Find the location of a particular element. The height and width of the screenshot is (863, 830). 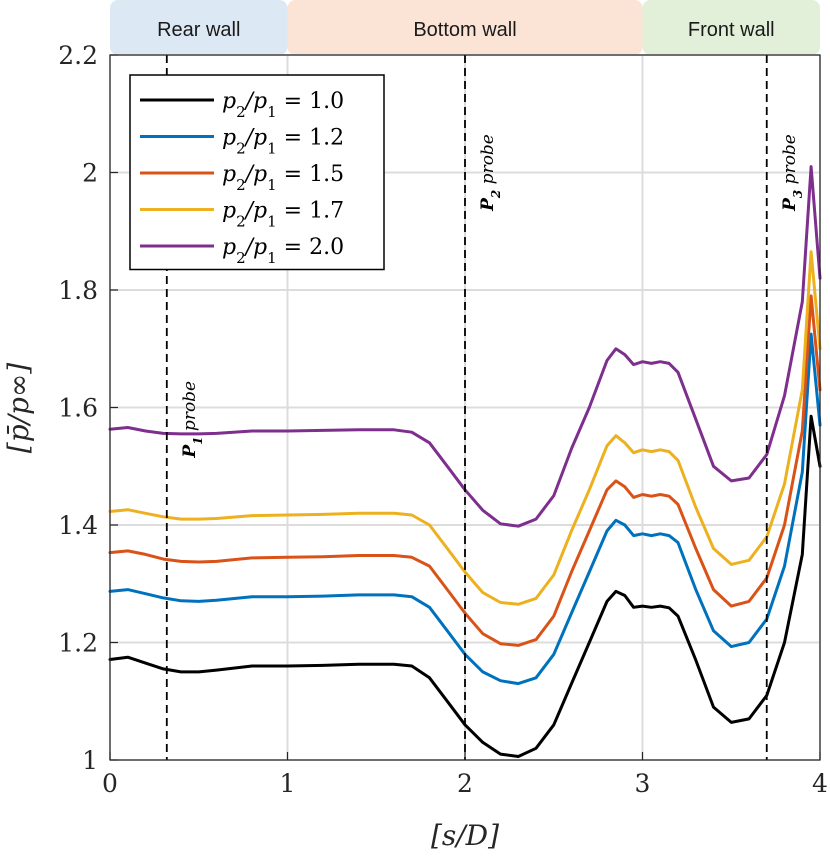

legend-label-slash-2: /p is located at coordinates (256, 174).